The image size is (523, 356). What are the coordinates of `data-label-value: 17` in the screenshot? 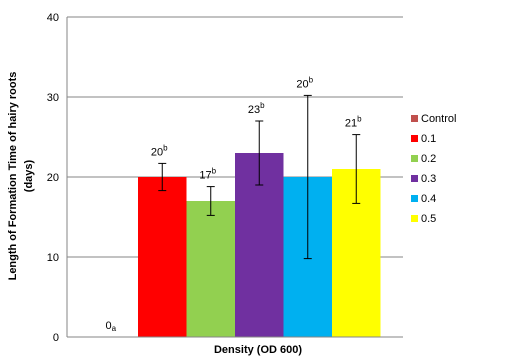 It's located at (205, 176).